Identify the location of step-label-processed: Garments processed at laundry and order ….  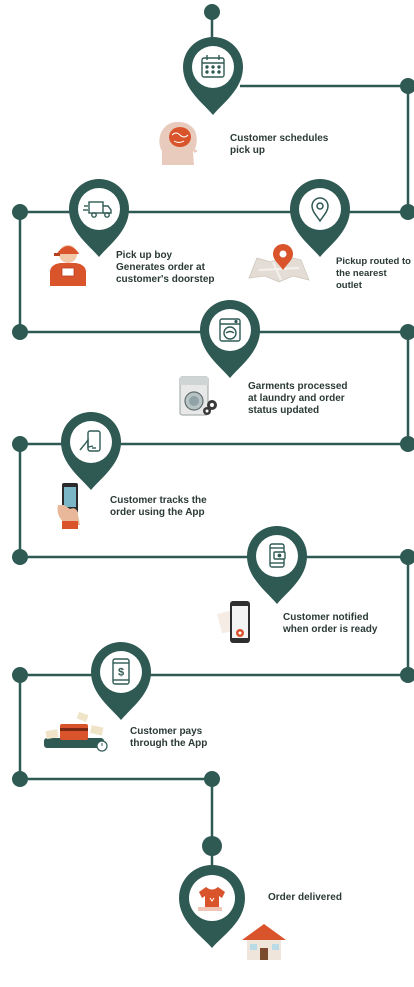
(298, 398).